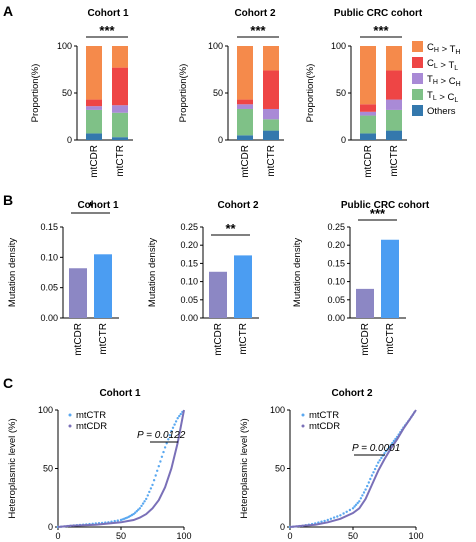  What do you see at coordinates (271, 125) in the screenshot?
I see `bar-segment-mtctr-tl-cl` at bounding box center [271, 125].